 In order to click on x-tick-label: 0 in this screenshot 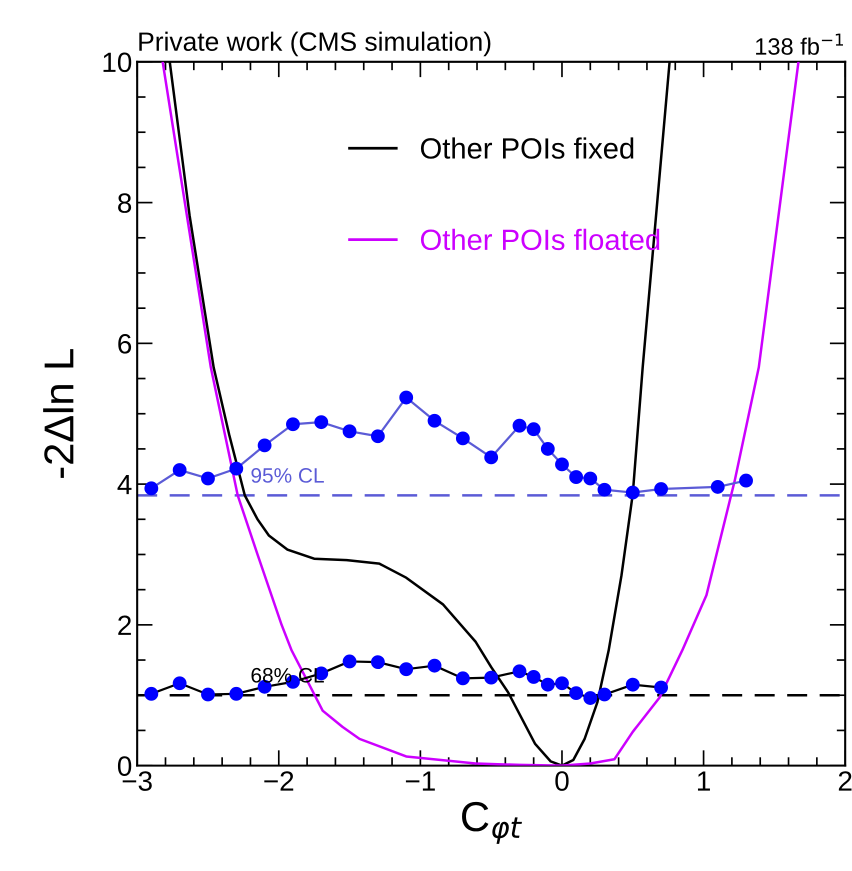, I will do `click(562, 781)`.